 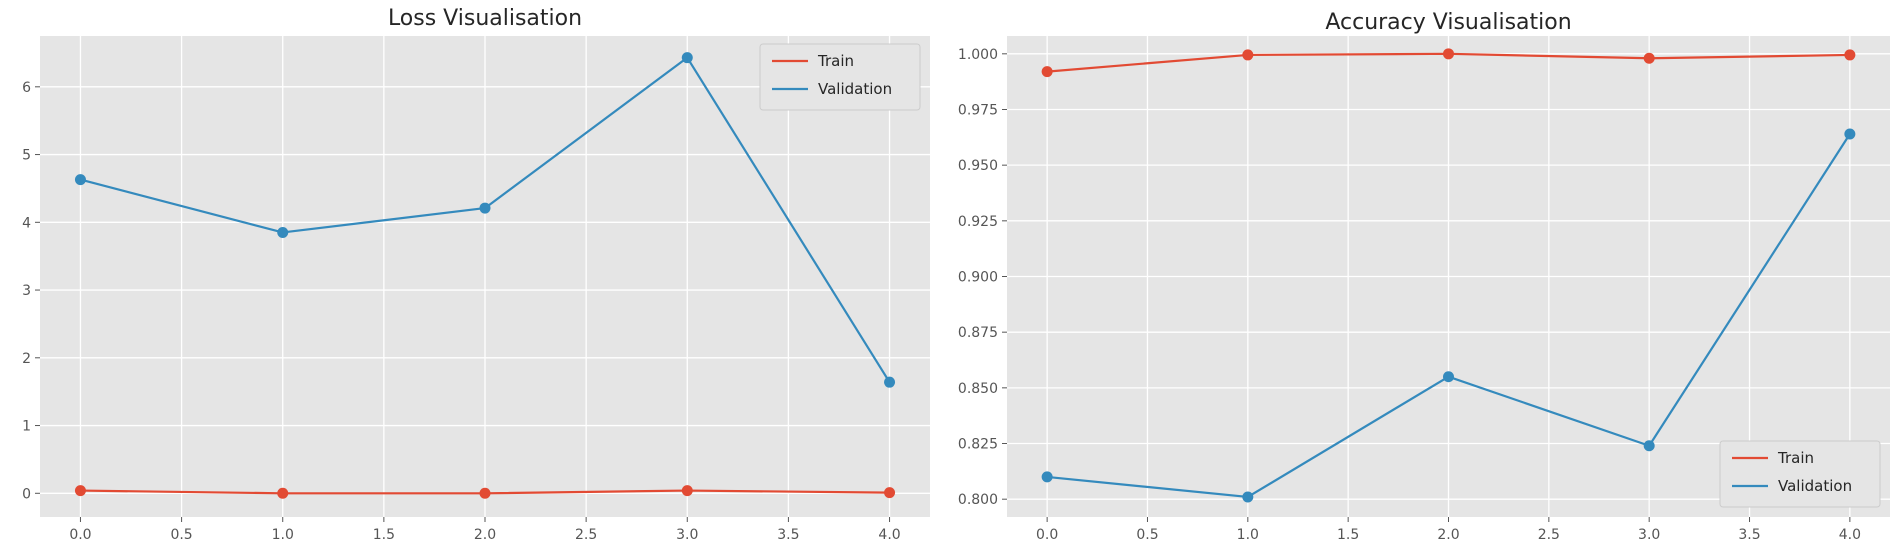 What do you see at coordinates (26, 291) in the screenshot?
I see `y-tick-label: 3` at bounding box center [26, 291].